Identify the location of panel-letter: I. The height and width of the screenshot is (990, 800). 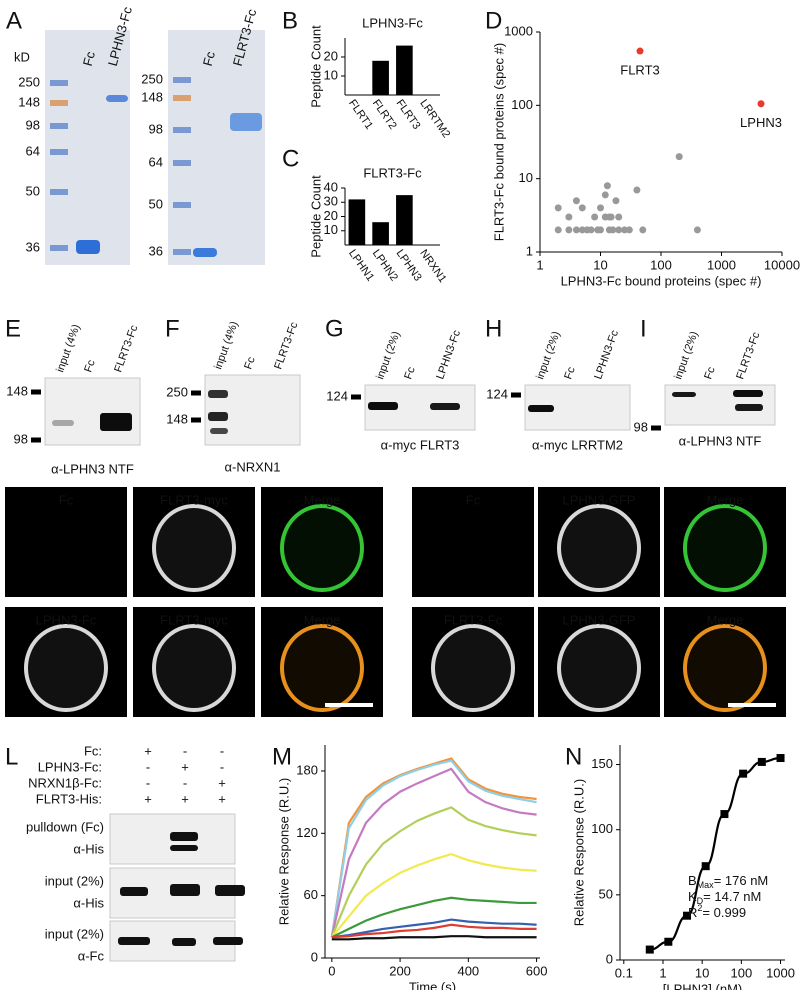
(643, 328).